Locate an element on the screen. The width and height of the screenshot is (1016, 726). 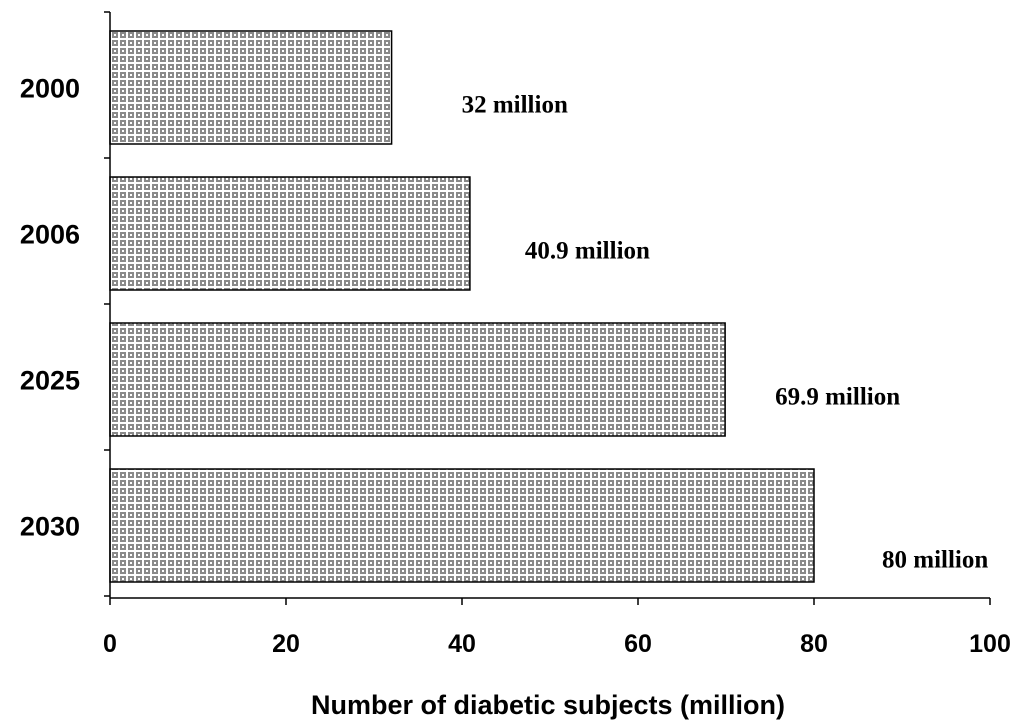
x-axis-title: Number of diabetic subjects (million) is located at coordinates (548, 705).